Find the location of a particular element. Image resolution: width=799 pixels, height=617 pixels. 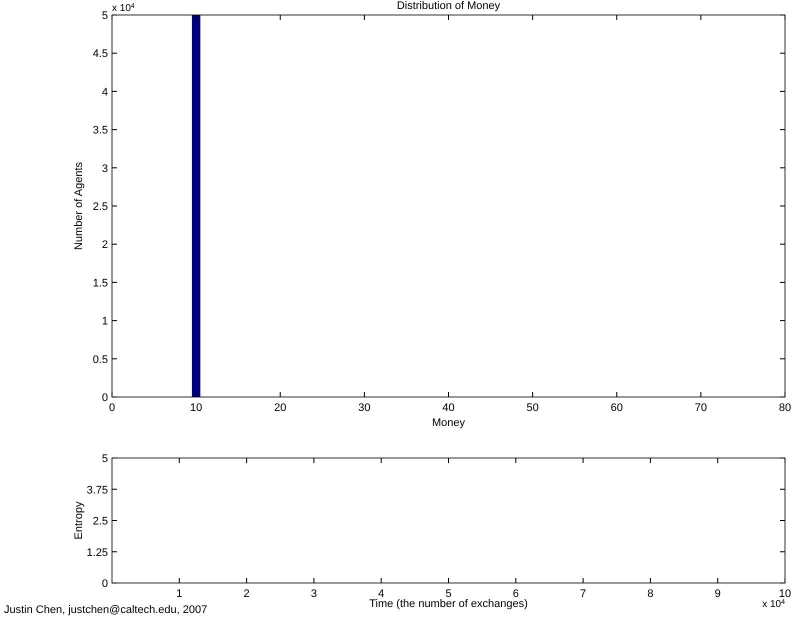

x-tick-label: 2 is located at coordinates (247, 594).